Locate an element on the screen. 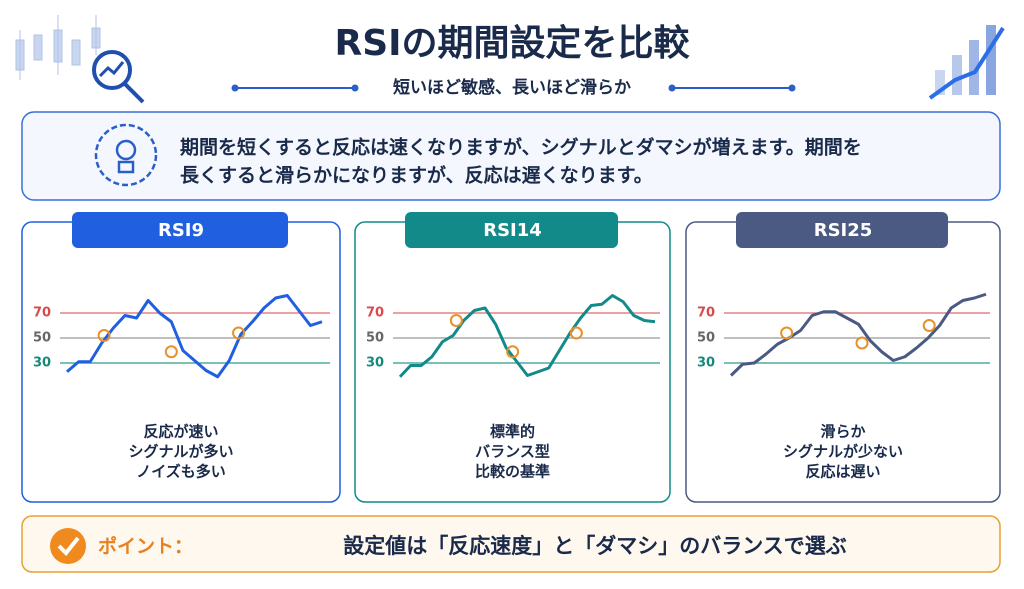  chart-note: 滑らか is located at coordinates (842, 432).